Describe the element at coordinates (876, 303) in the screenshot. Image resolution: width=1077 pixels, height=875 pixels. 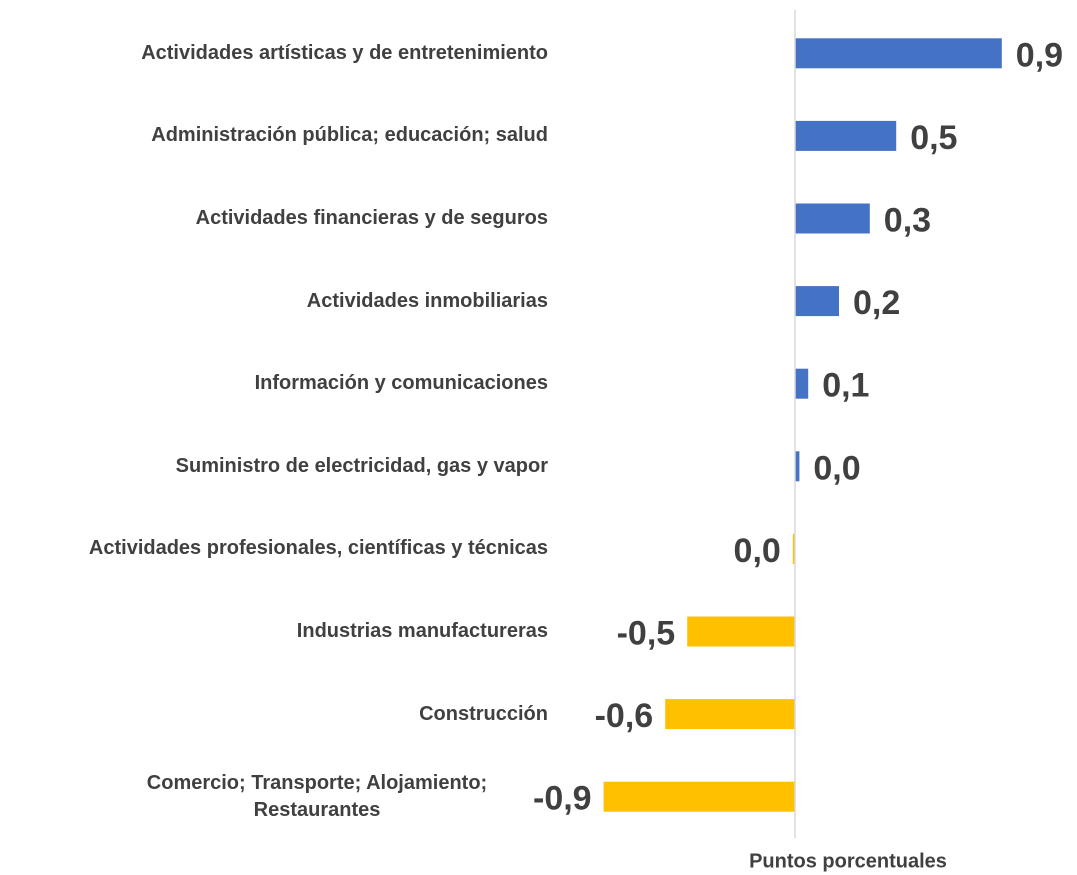
I see `value-label: 0,2` at that location.